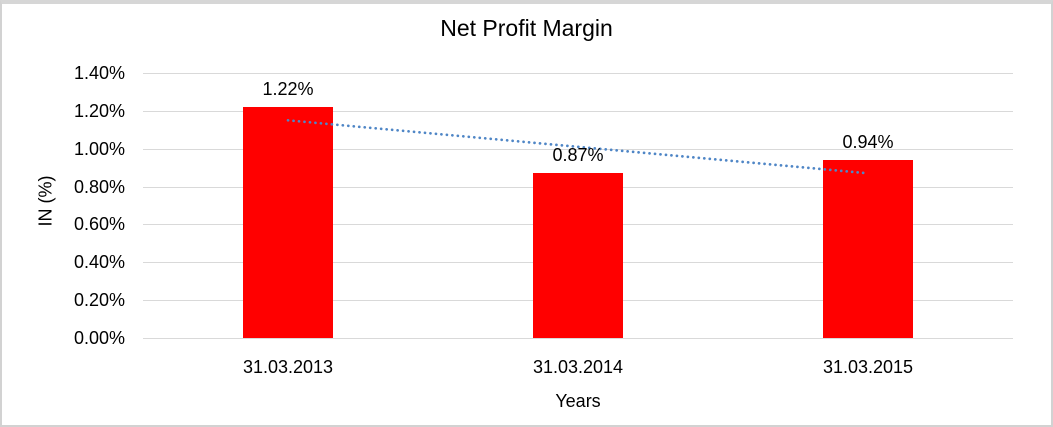  Describe the element at coordinates (288, 367) in the screenshot. I see `x-category-label: 31.03.2013` at that location.